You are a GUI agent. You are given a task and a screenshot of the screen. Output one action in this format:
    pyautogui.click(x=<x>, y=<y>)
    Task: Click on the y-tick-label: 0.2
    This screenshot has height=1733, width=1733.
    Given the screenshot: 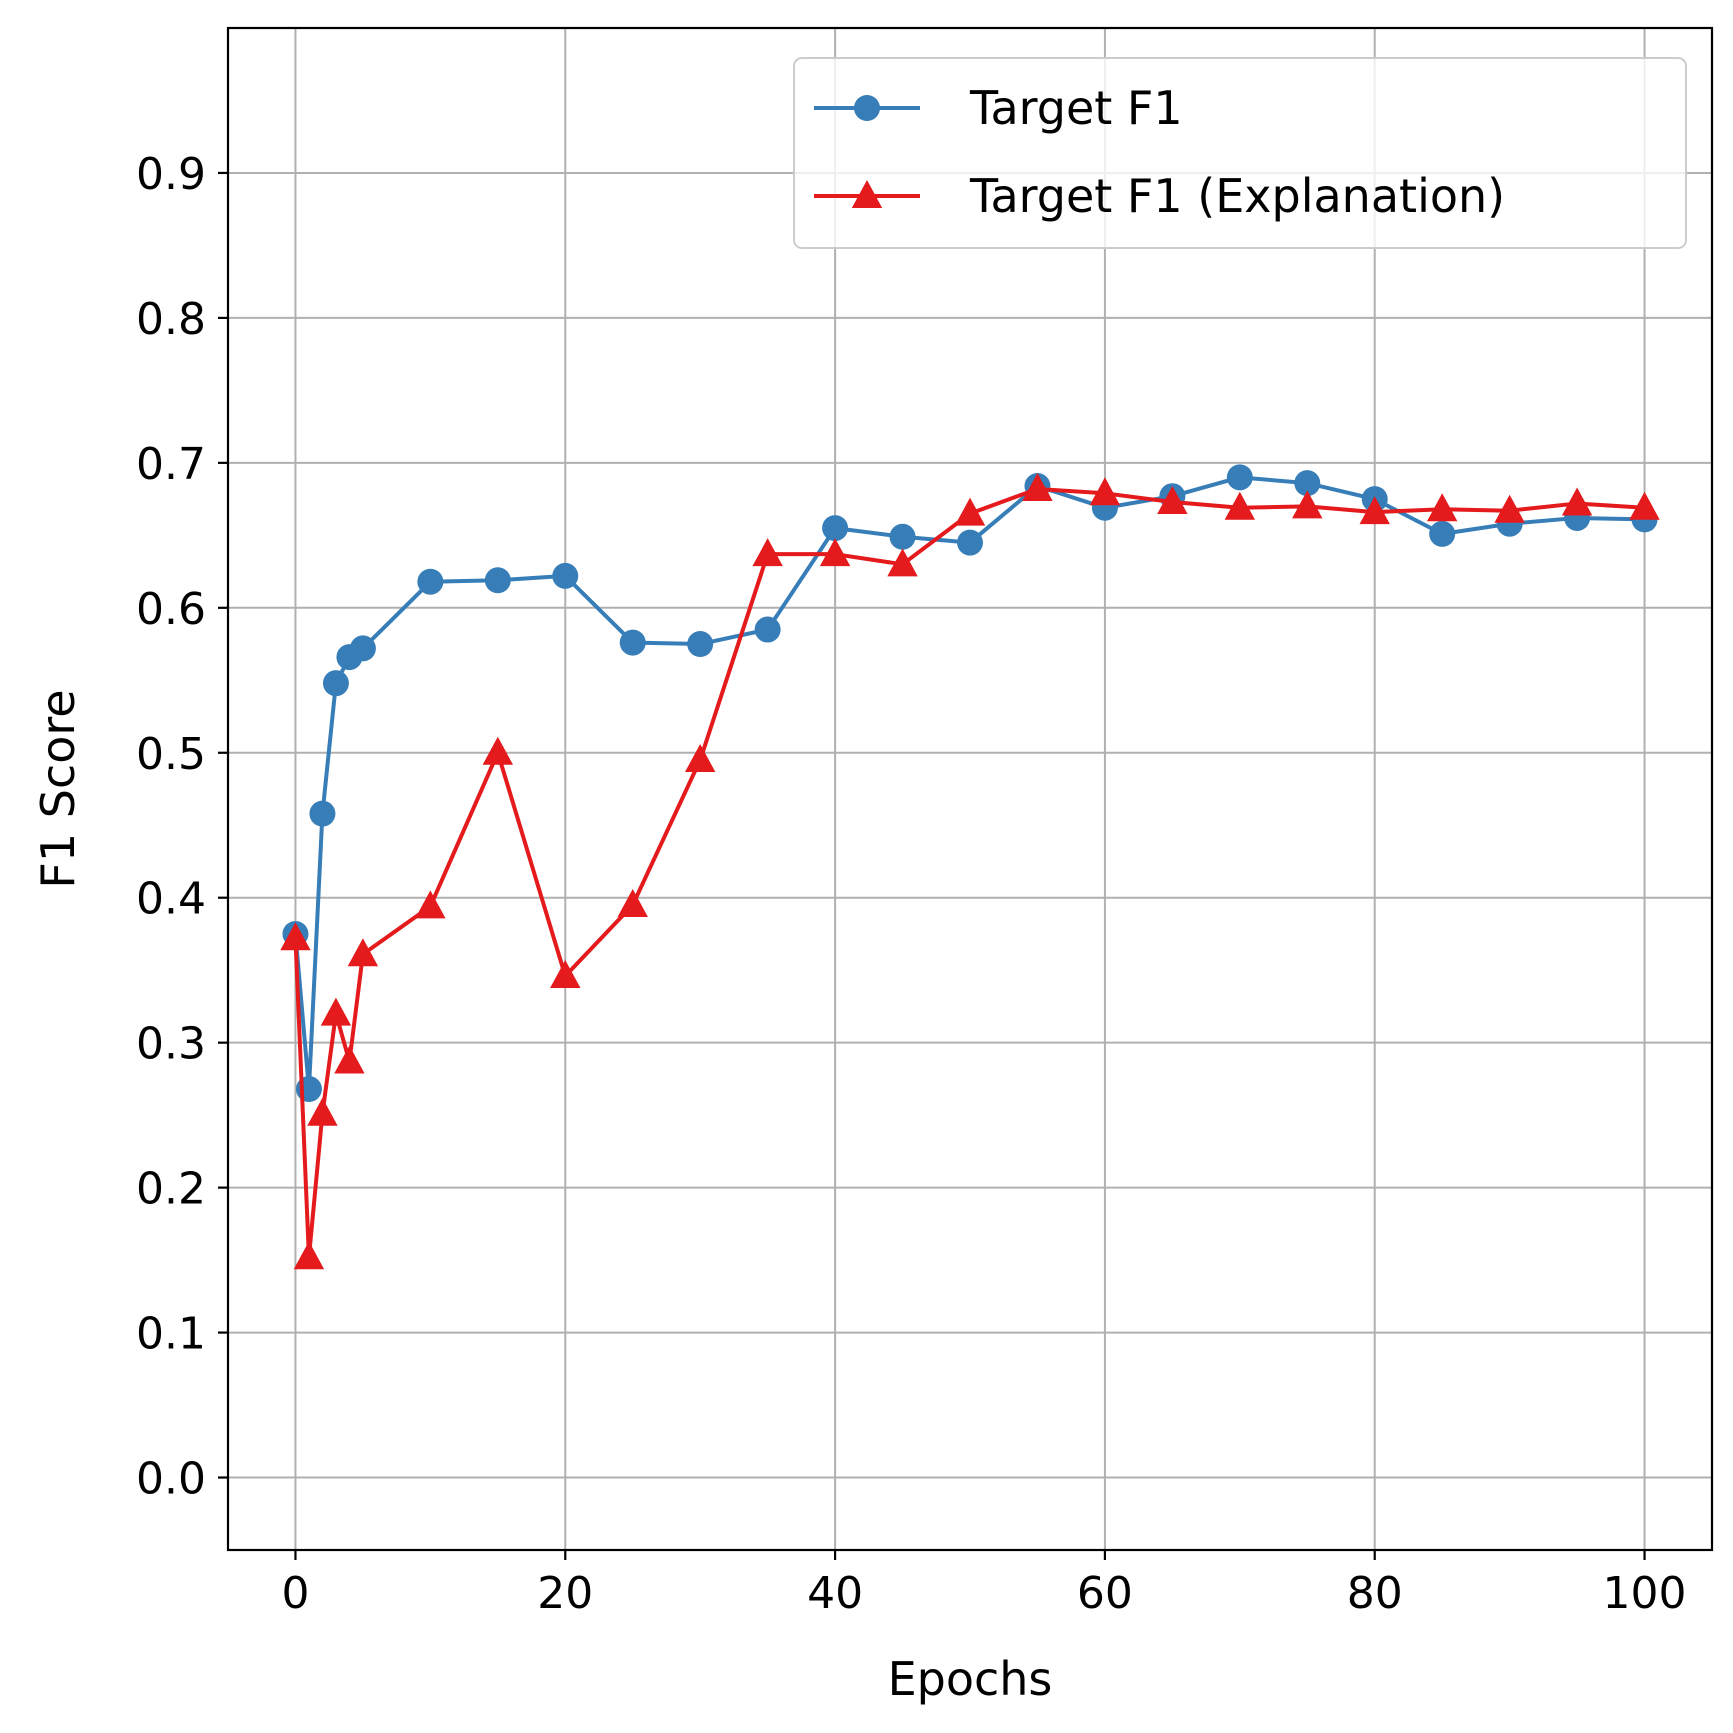 What is the action you would take?
    pyautogui.click(x=171, y=1189)
    